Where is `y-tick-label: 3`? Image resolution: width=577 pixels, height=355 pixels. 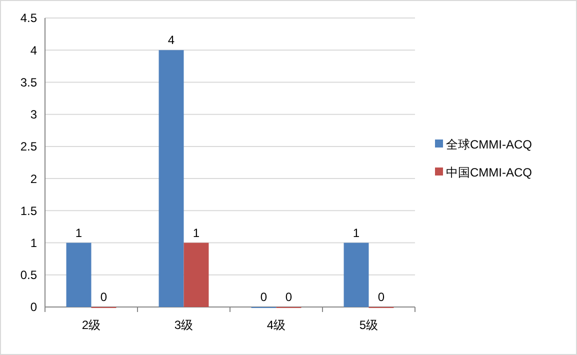 y-tick-label: 3 is located at coordinates (34, 115).